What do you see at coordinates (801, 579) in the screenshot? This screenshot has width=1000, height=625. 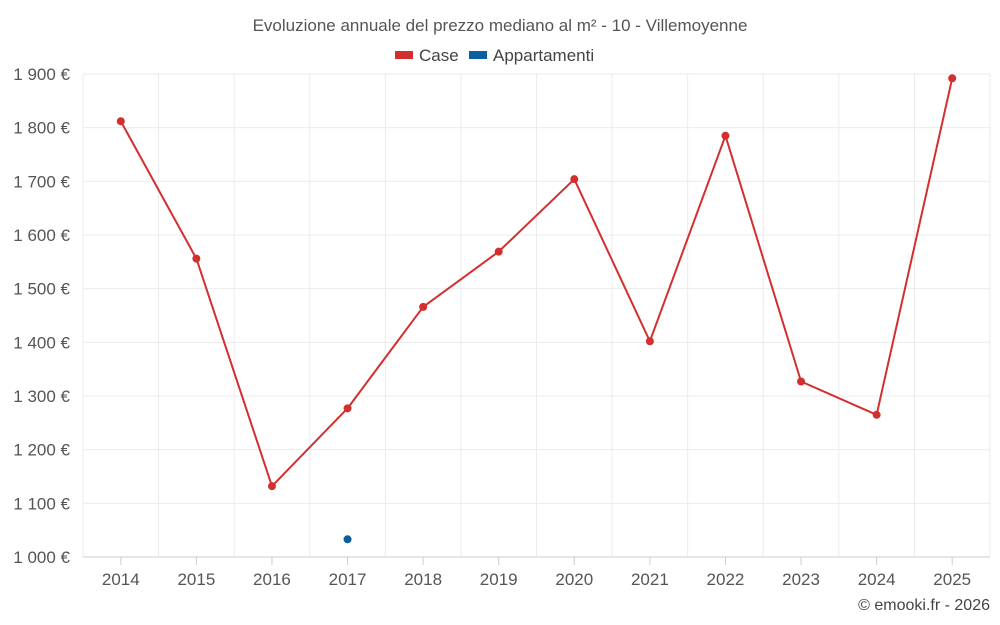 I see `x-tick-label: 2023` at bounding box center [801, 579].